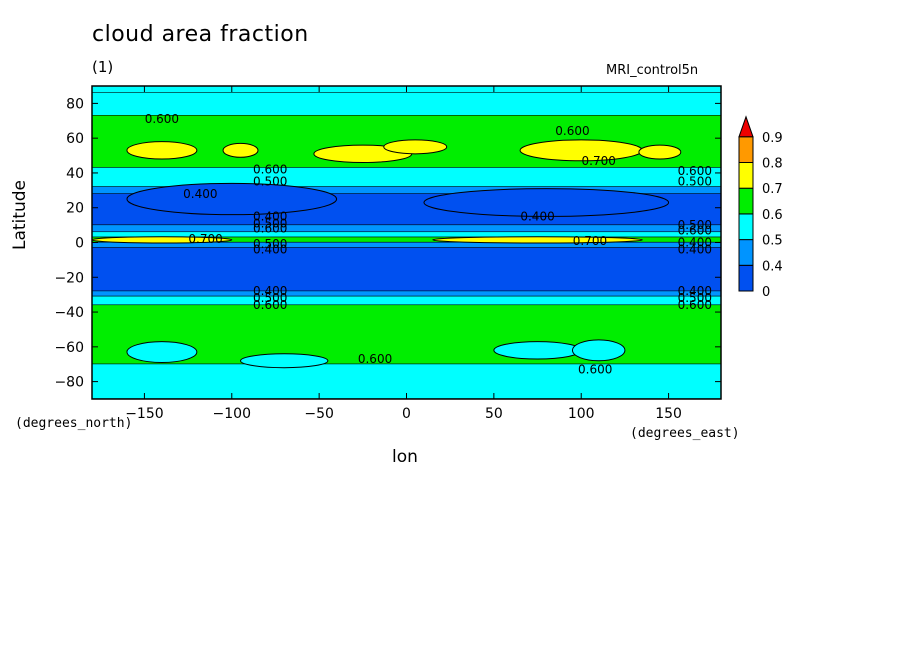 This screenshot has width=904, height=654. Describe the element at coordinates (69, 348) in the screenshot. I see `y-tick-label: −60` at that location.